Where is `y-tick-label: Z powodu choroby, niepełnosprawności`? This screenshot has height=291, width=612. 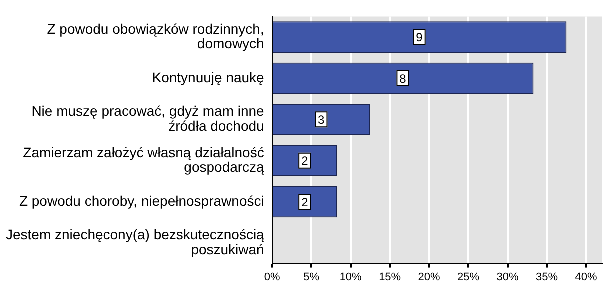
y-tick-label: Z powodu choroby, niepełnosprawności is located at coordinates (141, 200).